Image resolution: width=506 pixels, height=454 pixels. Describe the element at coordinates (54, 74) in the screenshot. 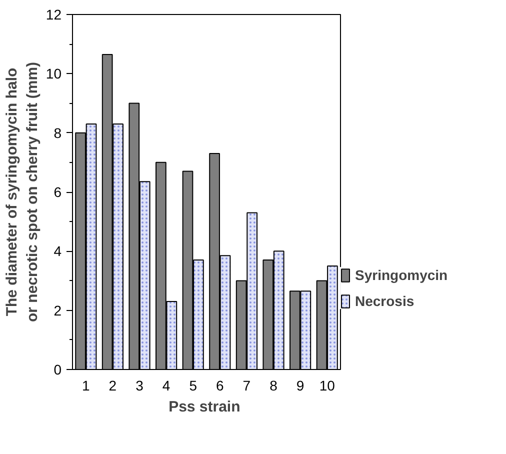

I see `y-tick-label: 10` at that location.